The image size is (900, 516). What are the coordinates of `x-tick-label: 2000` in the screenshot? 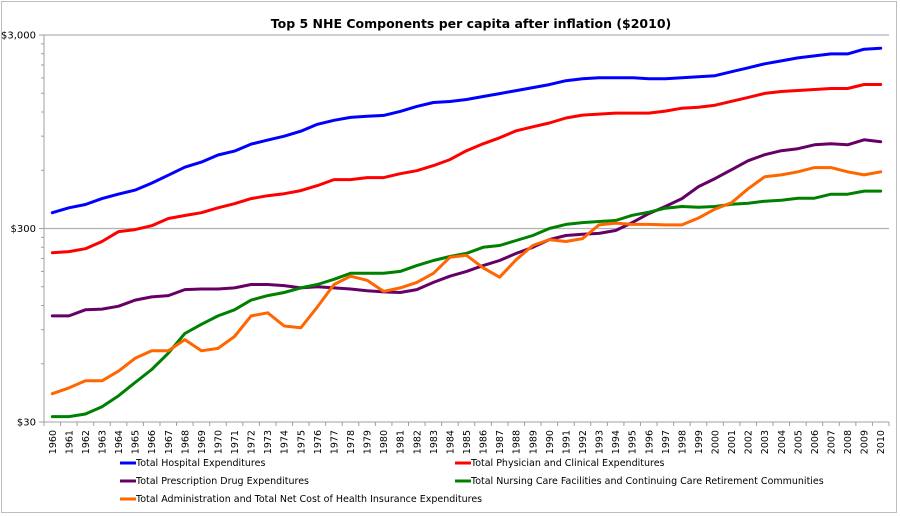 It's located at (716, 442).